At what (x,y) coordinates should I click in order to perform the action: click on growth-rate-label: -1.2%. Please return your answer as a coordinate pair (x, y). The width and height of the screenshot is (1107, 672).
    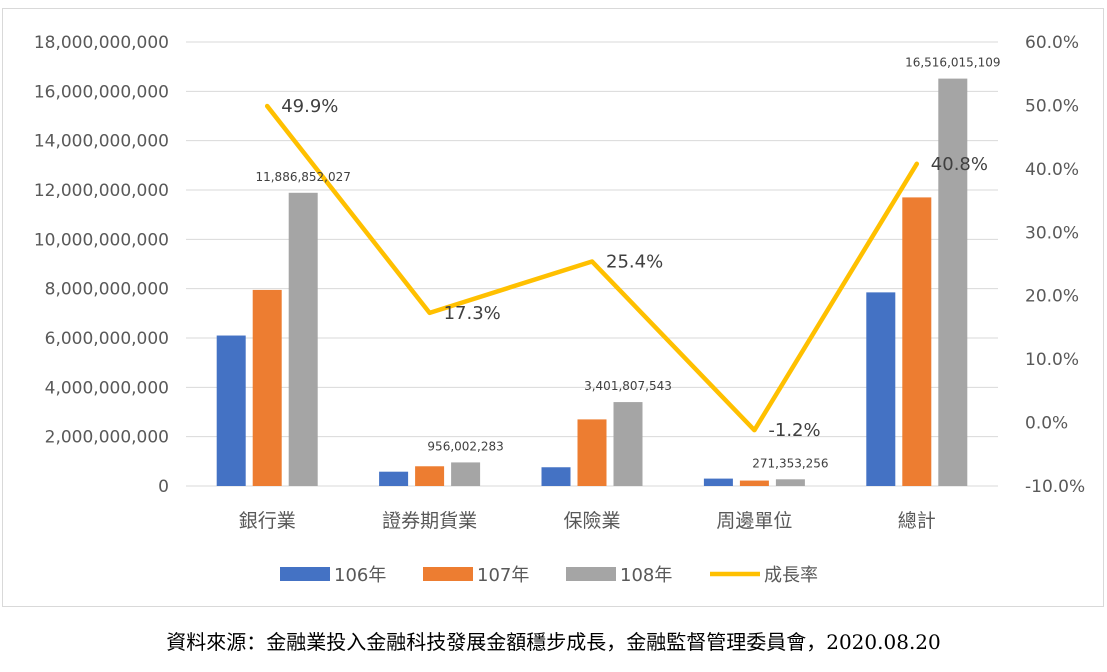
    Looking at the image, I should click on (794, 430).